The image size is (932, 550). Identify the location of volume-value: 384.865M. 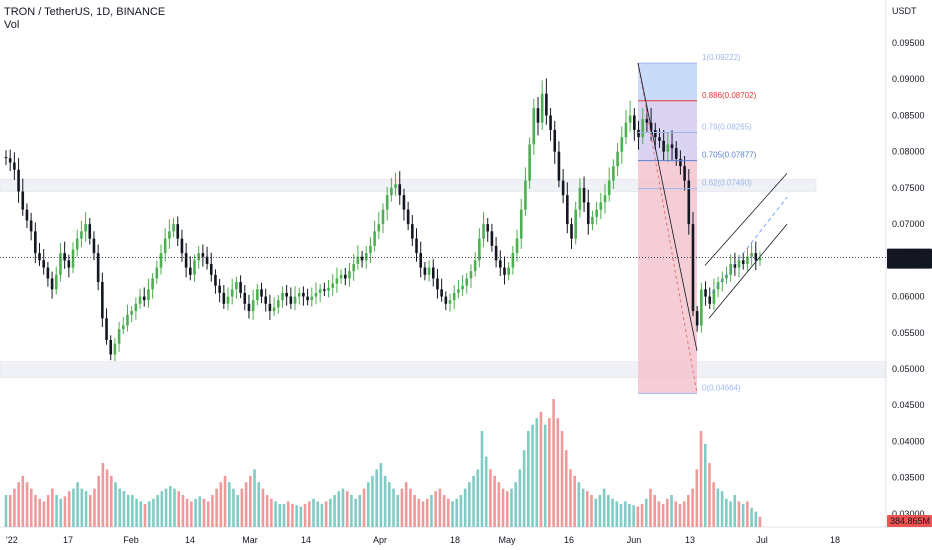
(910, 521).